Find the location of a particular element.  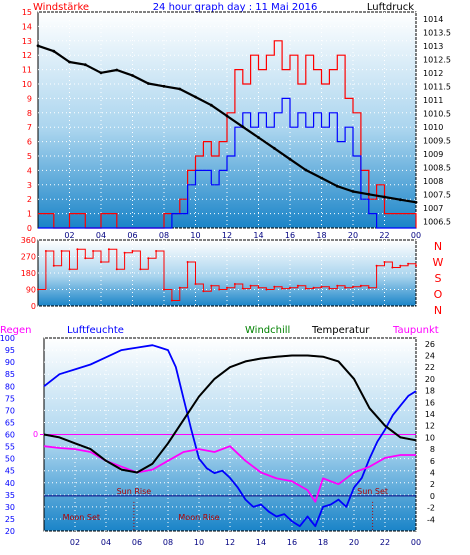

wind-tick-label: 13 is located at coordinates (27, 41).